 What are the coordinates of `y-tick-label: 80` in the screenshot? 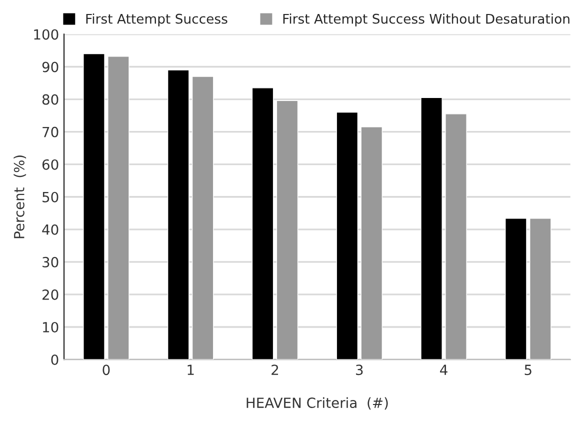 It's located at (50, 99).